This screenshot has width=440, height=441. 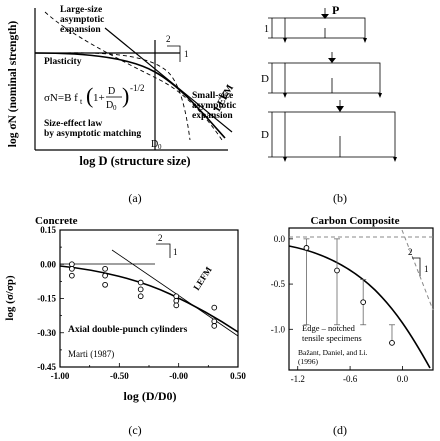 I want to click on panel-c-slope-rise: 2, so click(x=160, y=238).